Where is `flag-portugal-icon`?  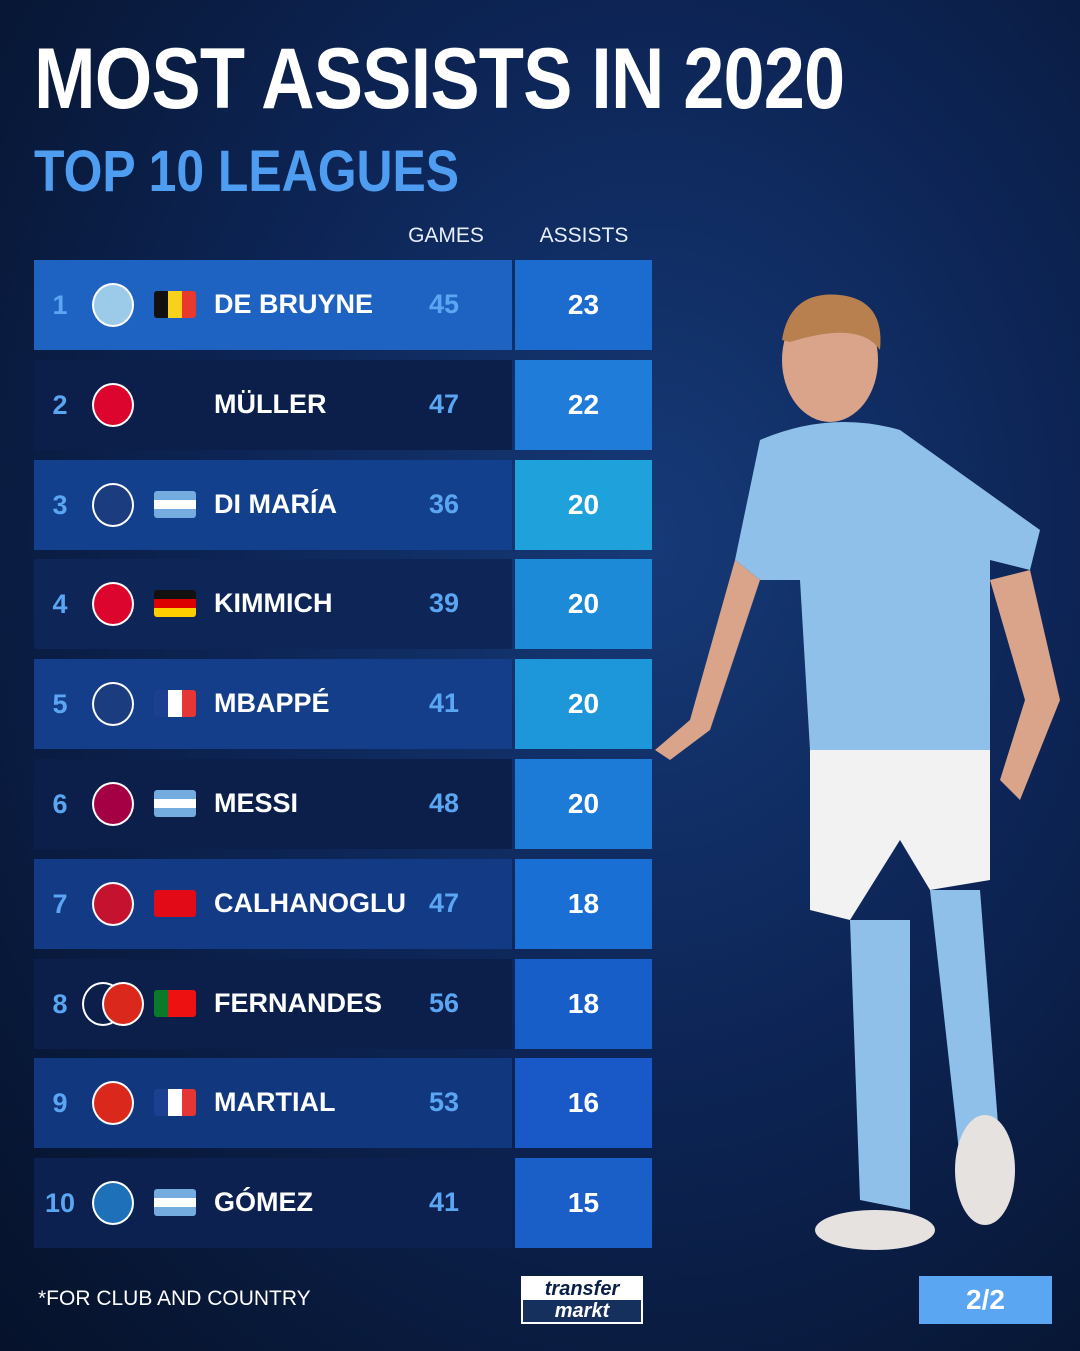 flag-portugal-icon is located at coordinates (175, 1003).